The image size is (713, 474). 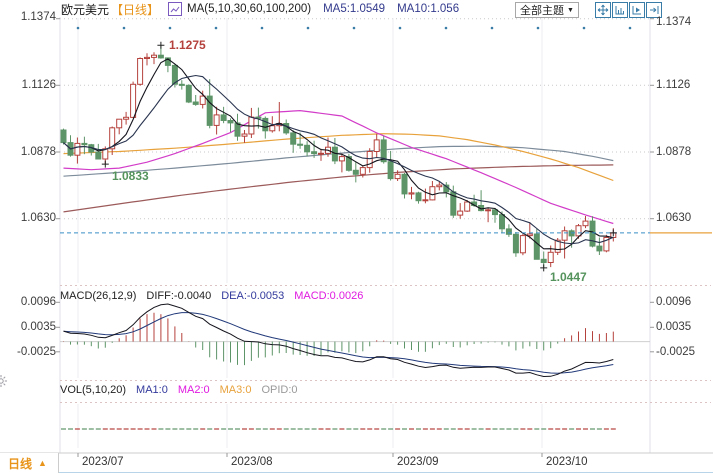 What do you see at coordinates (676, 352) in the screenshot?
I see `macd-axis-label-right: -0.0025` at bounding box center [676, 352].